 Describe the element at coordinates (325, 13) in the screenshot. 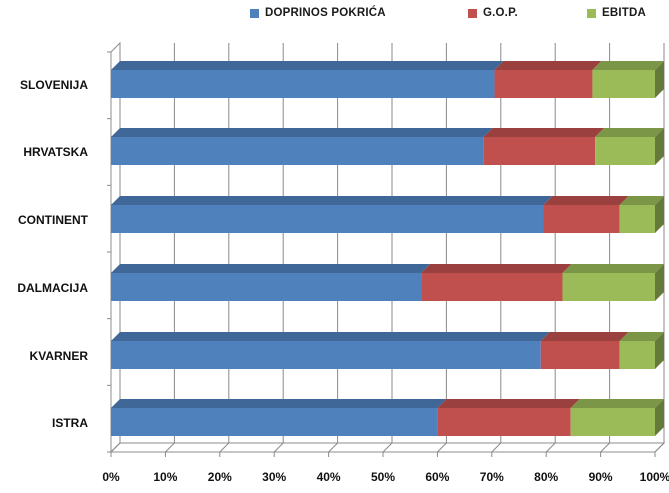

I see `legend-label: DOPRINOS POKRIĆA` at that location.